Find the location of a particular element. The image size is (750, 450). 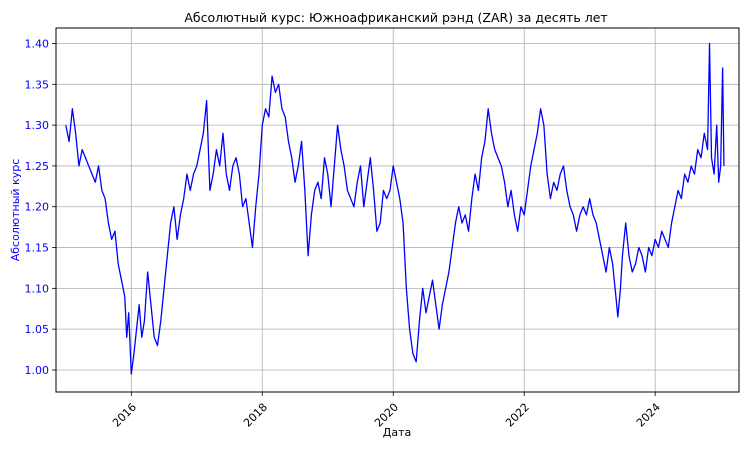

x-tick-label: 2018 is located at coordinates (255, 415).